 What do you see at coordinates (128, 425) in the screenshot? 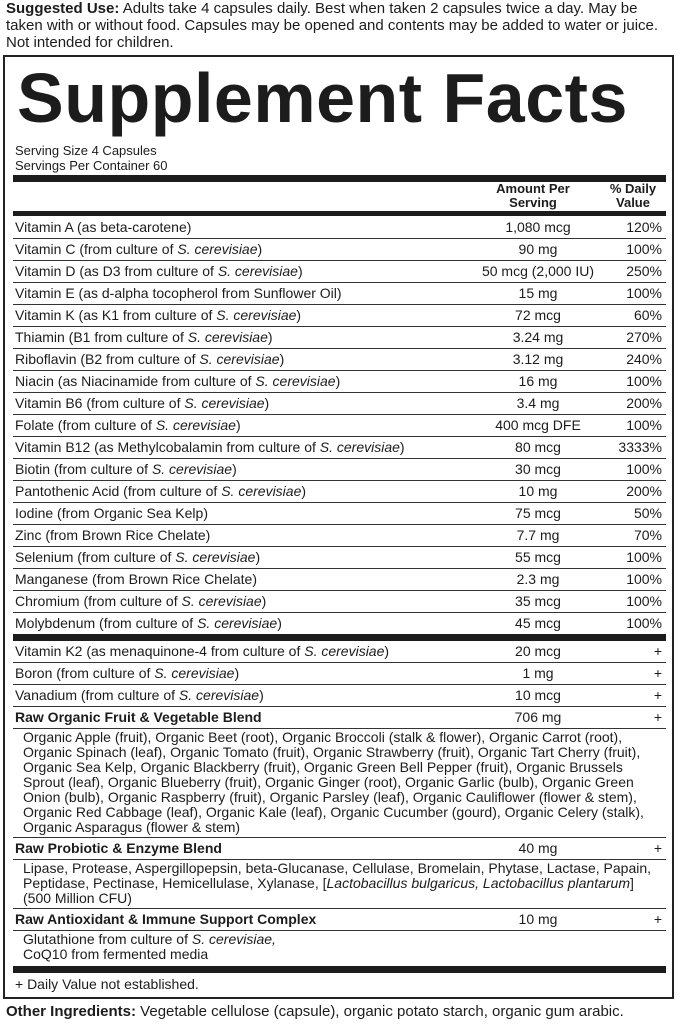
I see `nutrient-name: Folate (from culture of S. cerevisiae)` at bounding box center [128, 425].